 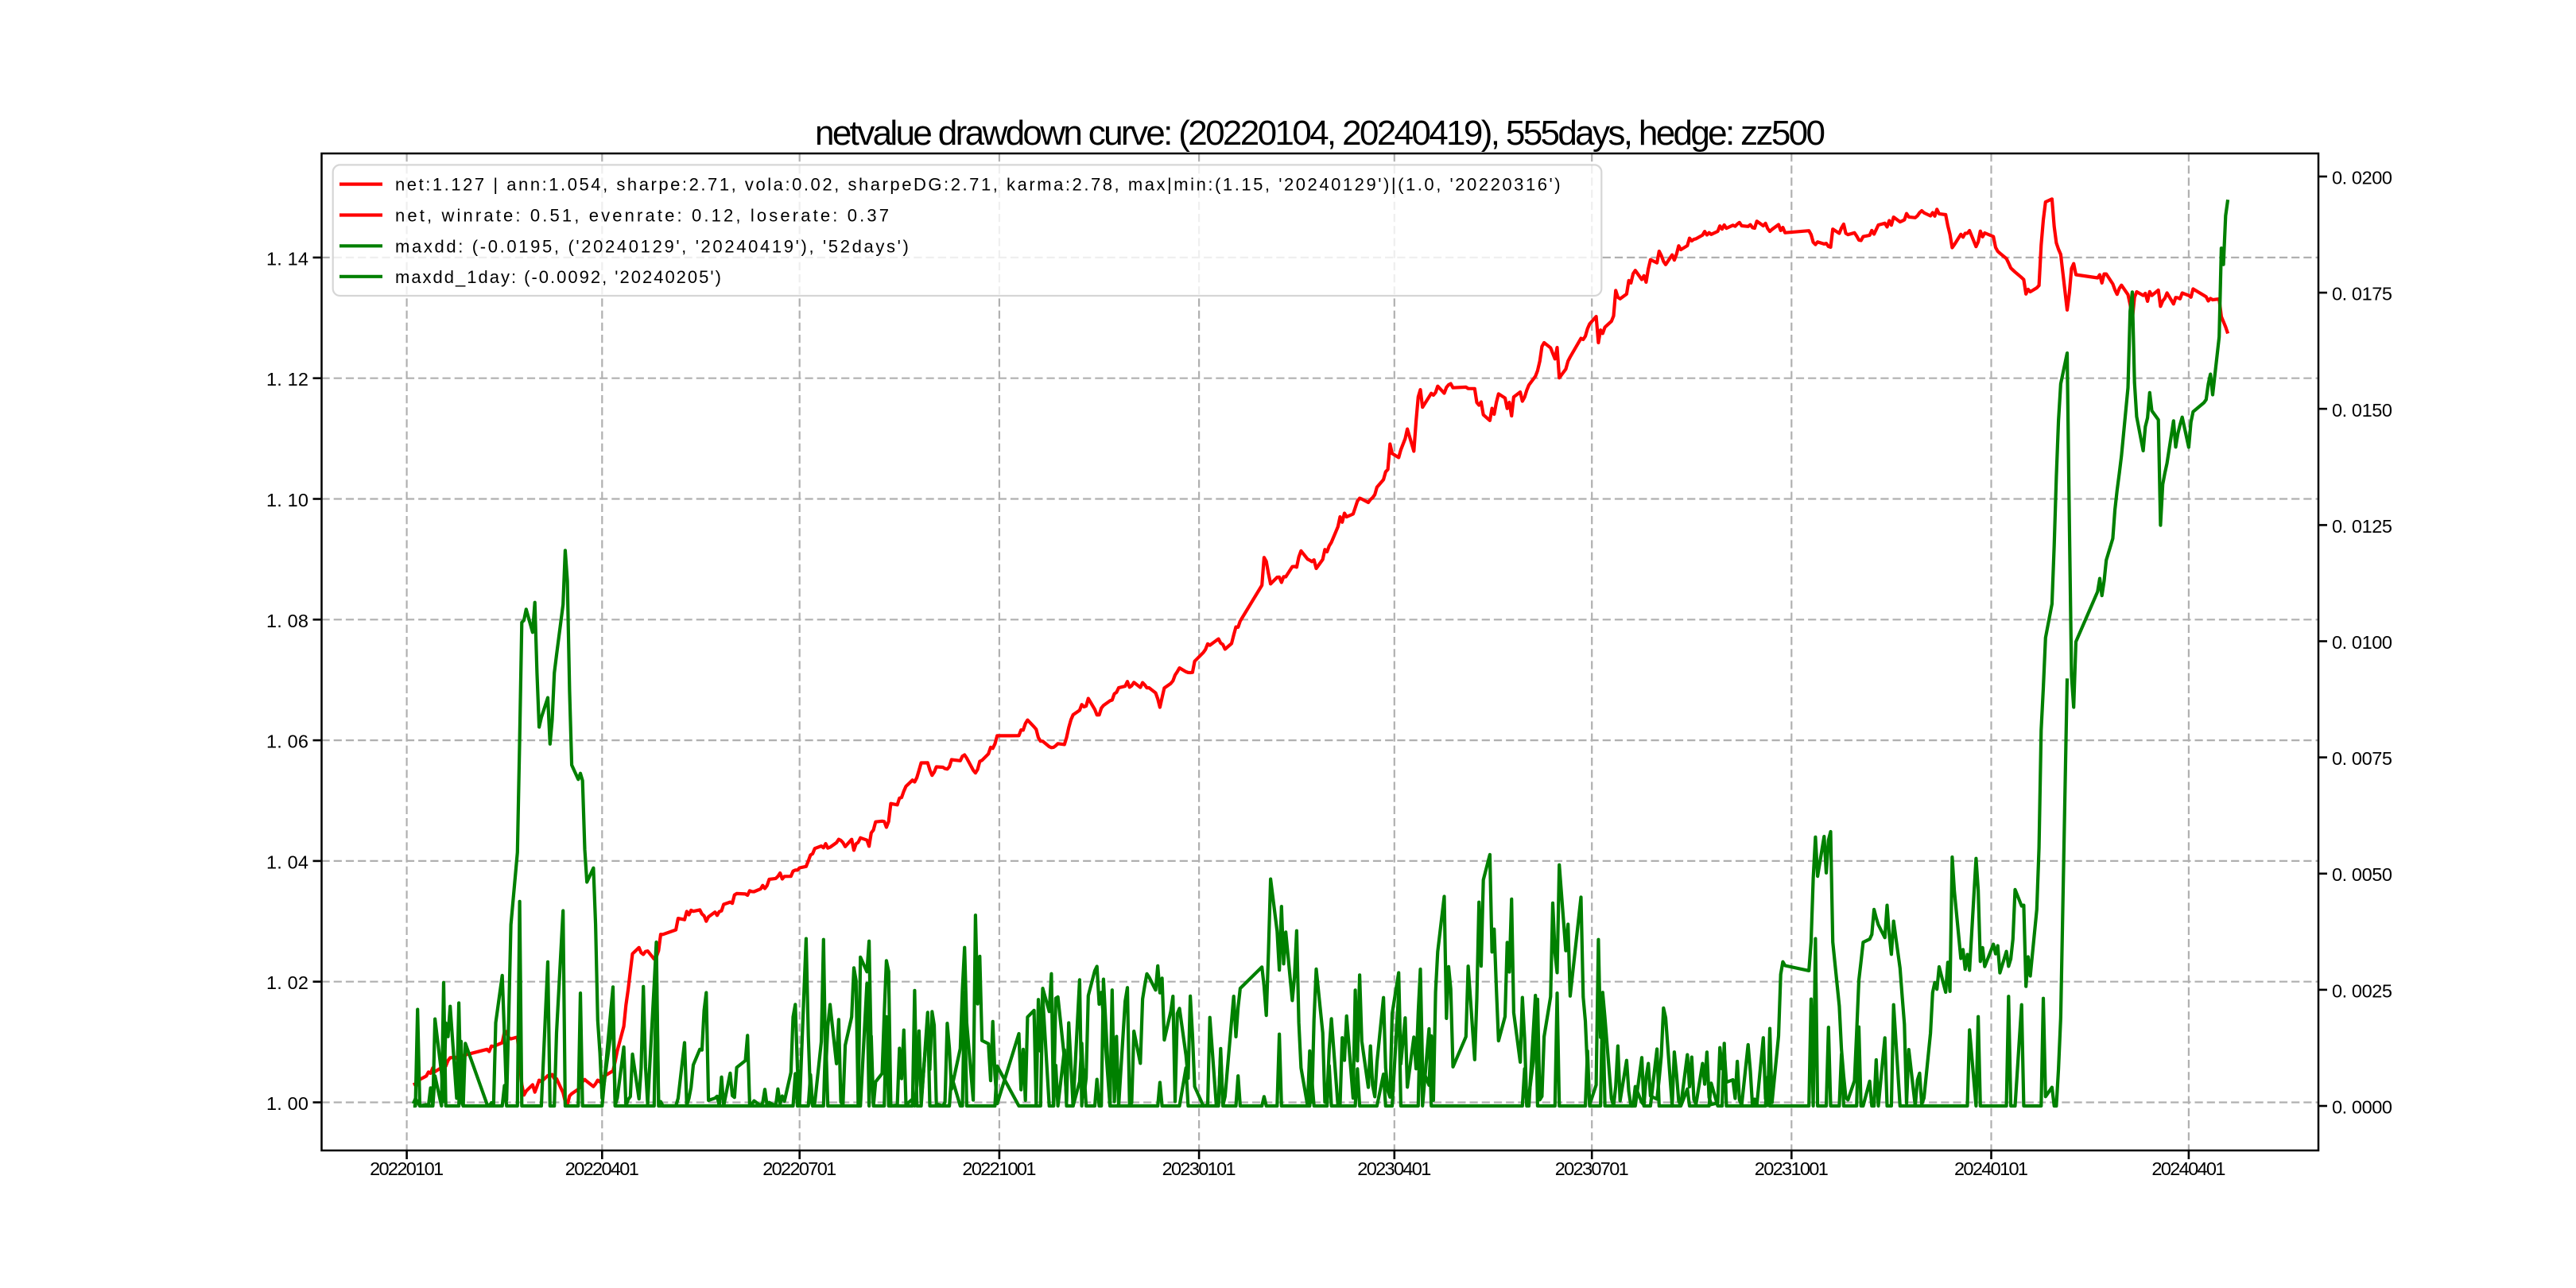 What do you see at coordinates (2362, 178) in the screenshot?
I see `svg-text: 0. 0200` at bounding box center [2362, 178].